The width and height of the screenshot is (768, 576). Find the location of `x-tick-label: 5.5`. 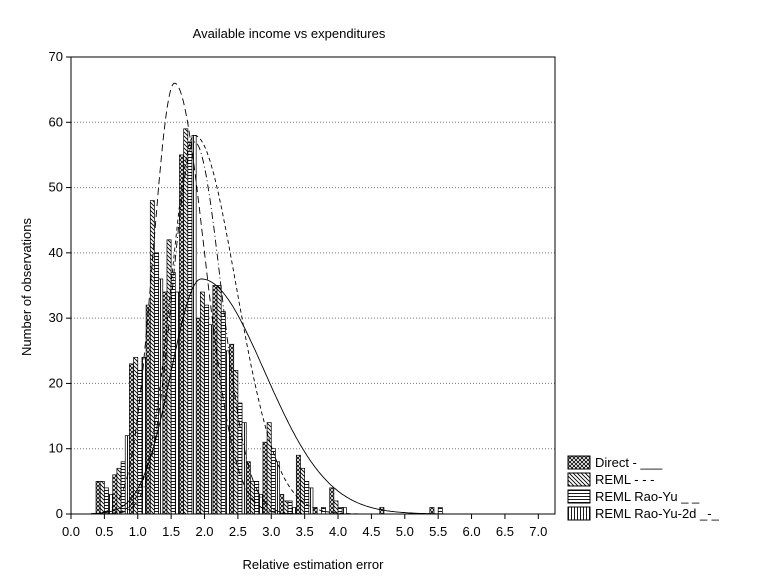

x-tick-label: 5.5 is located at coordinates (438, 531).